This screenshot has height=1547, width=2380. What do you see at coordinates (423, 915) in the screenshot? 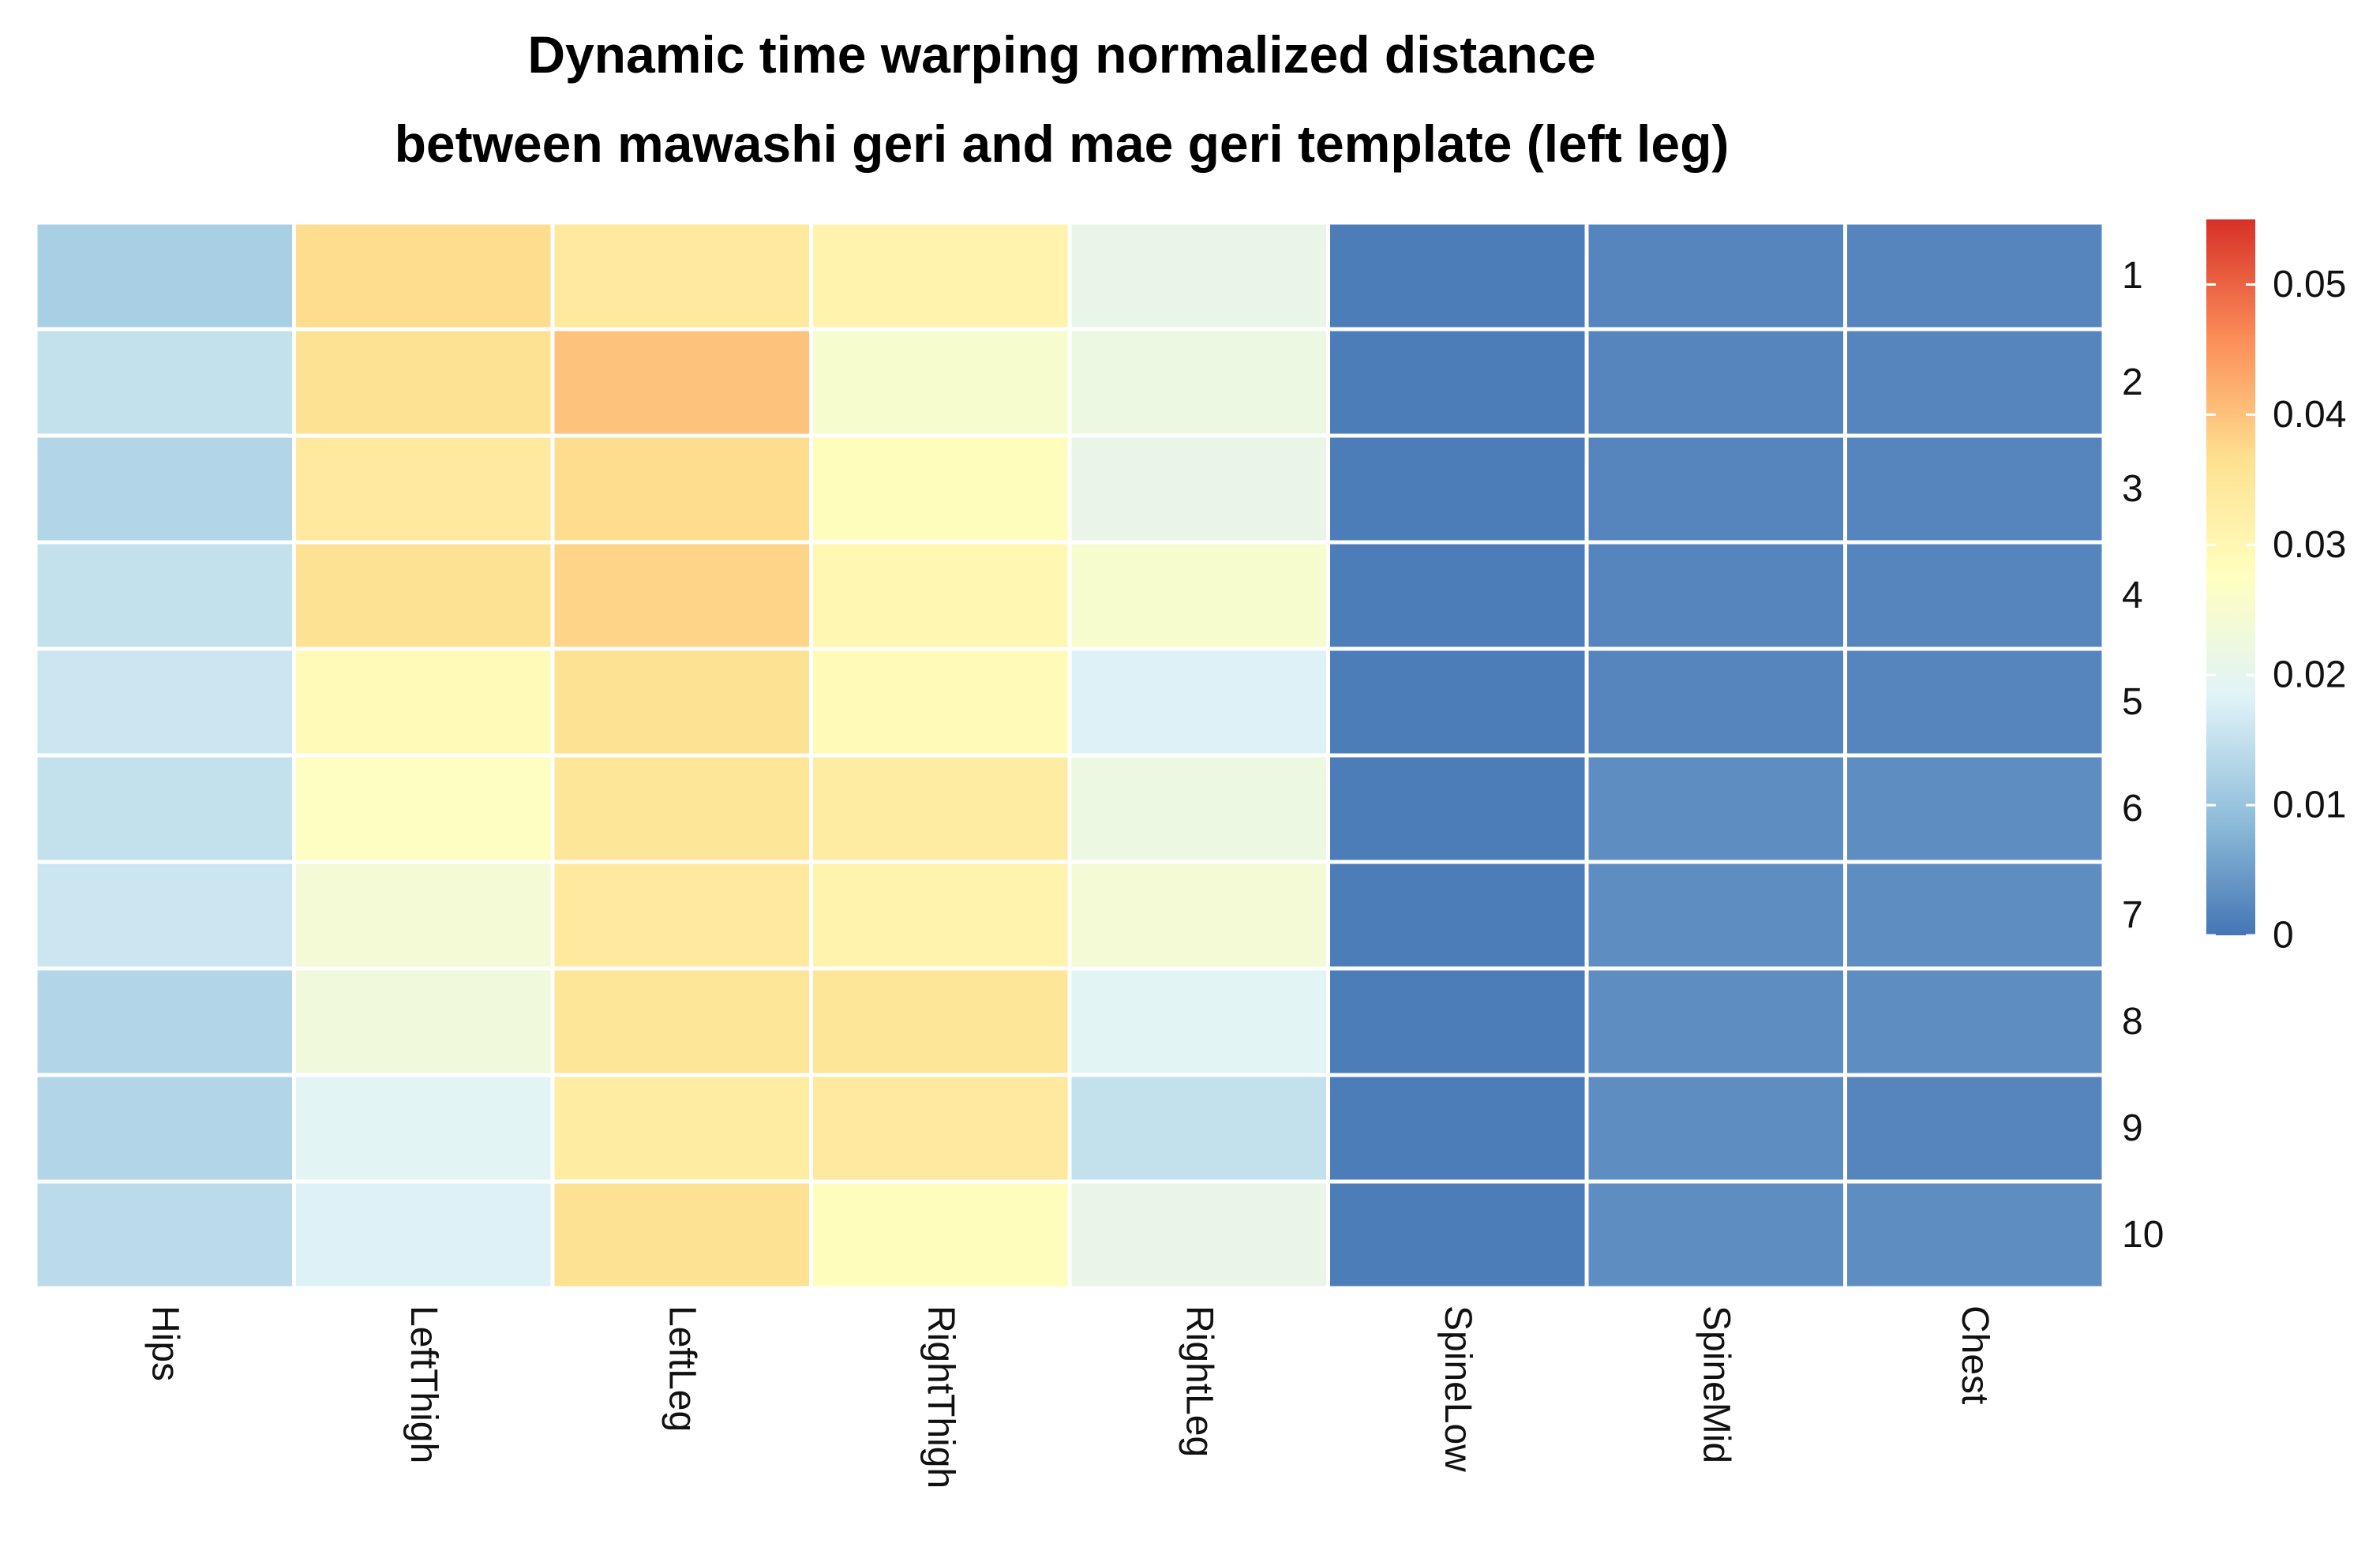
I see `heatmap-cell-r7-LeftThigh` at bounding box center [423, 915].